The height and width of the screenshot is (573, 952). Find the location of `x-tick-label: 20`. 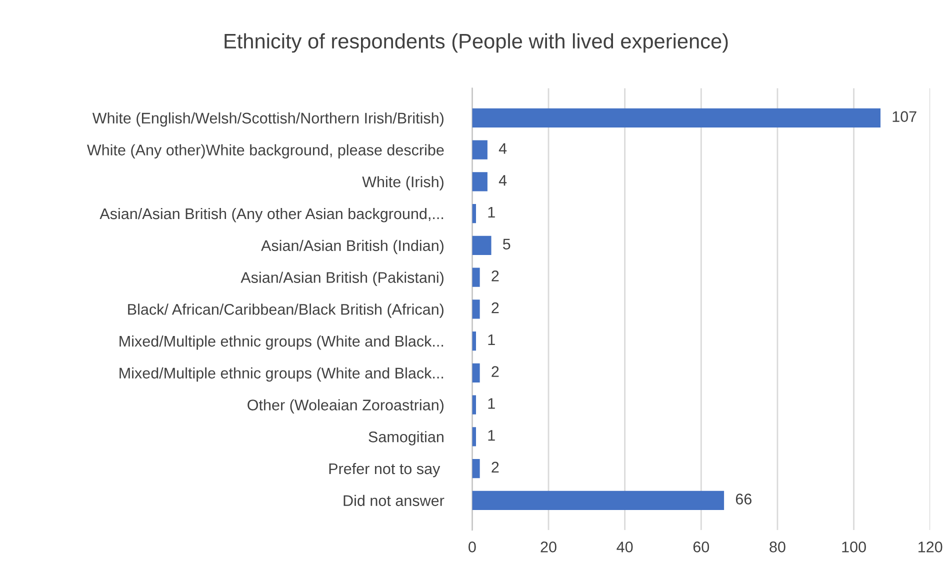

x-tick-label: 20 is located at coordinates (548, 547).